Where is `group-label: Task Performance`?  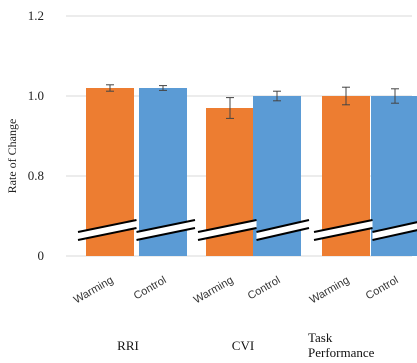
group-label: Task Performance is located at coordinates (341, 345).